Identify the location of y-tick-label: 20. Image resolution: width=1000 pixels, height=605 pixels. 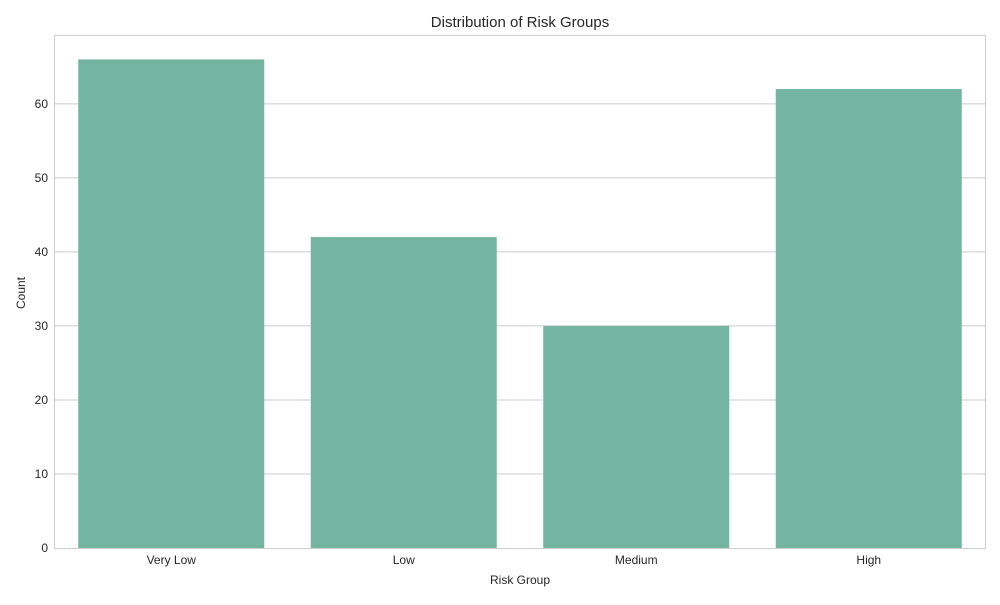
(42, 400).